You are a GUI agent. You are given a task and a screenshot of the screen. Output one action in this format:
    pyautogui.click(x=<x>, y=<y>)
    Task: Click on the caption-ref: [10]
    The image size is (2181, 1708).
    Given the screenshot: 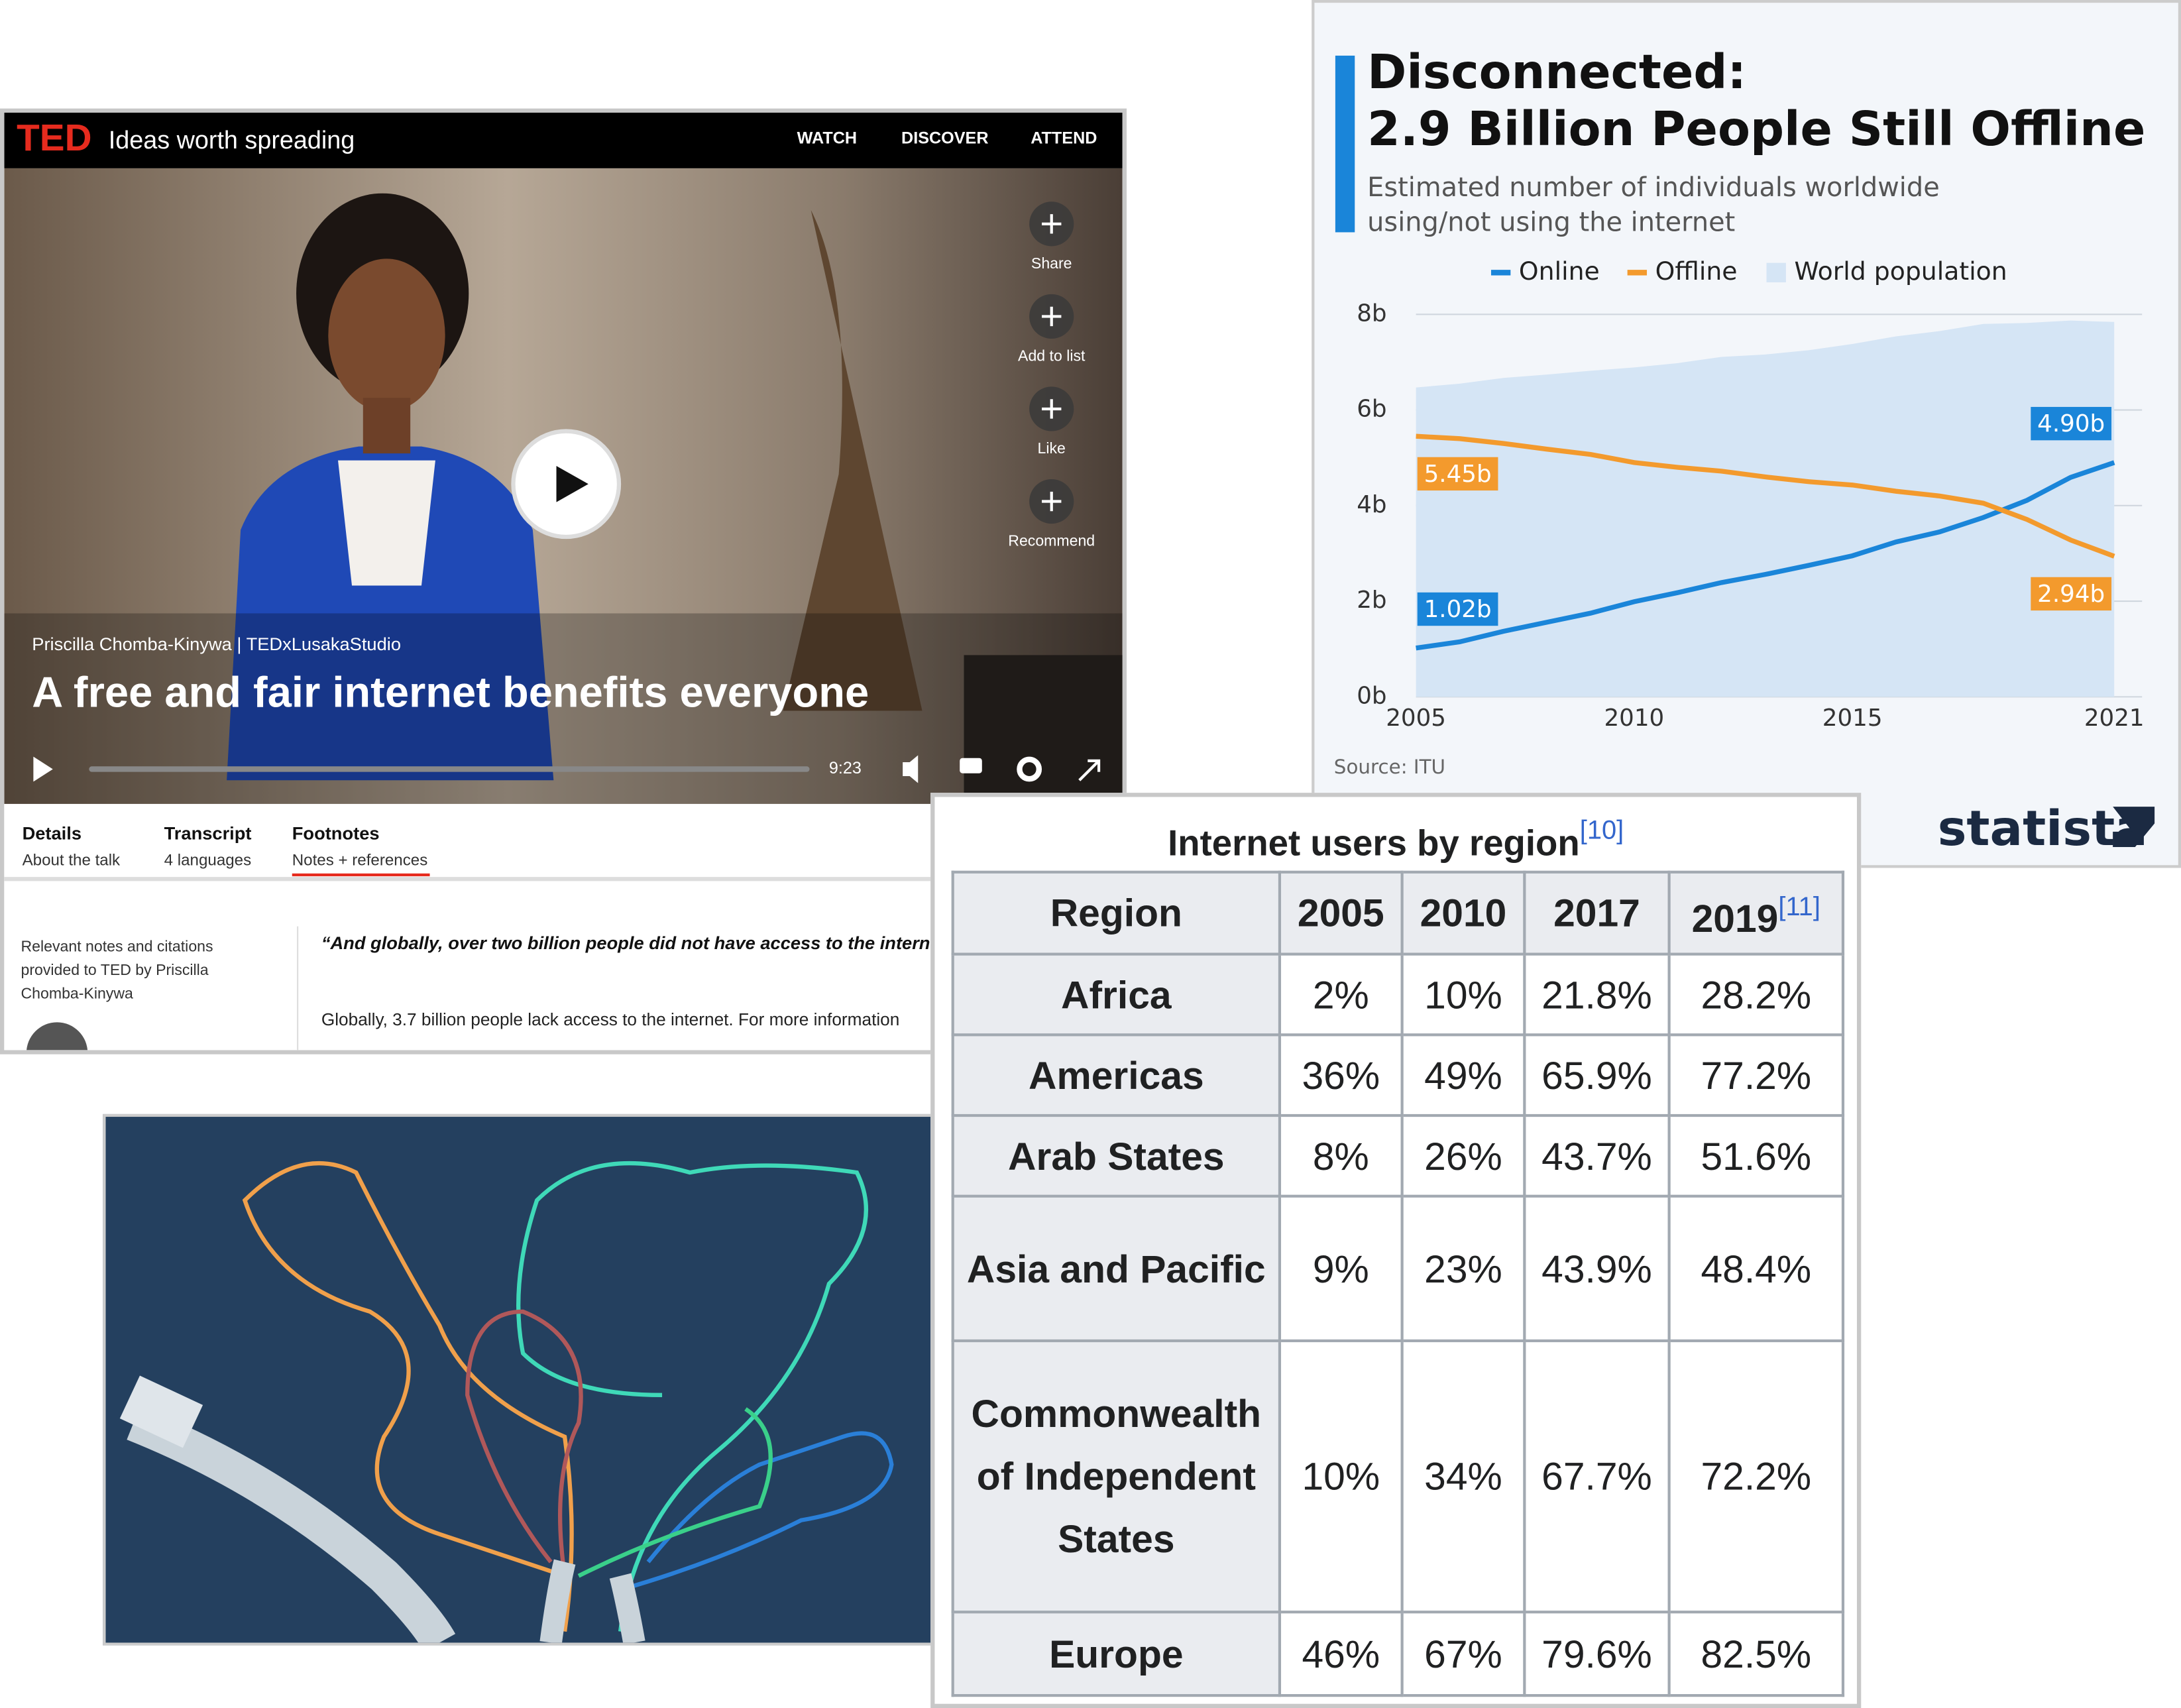 What is the action you would take?
    pyautogui.click(x=1601, y=831)
    